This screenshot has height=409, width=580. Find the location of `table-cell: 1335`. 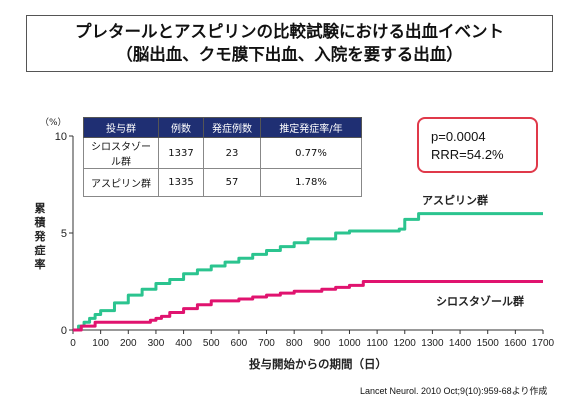

table-cell: 1335 is located at coordinates (181, 182).